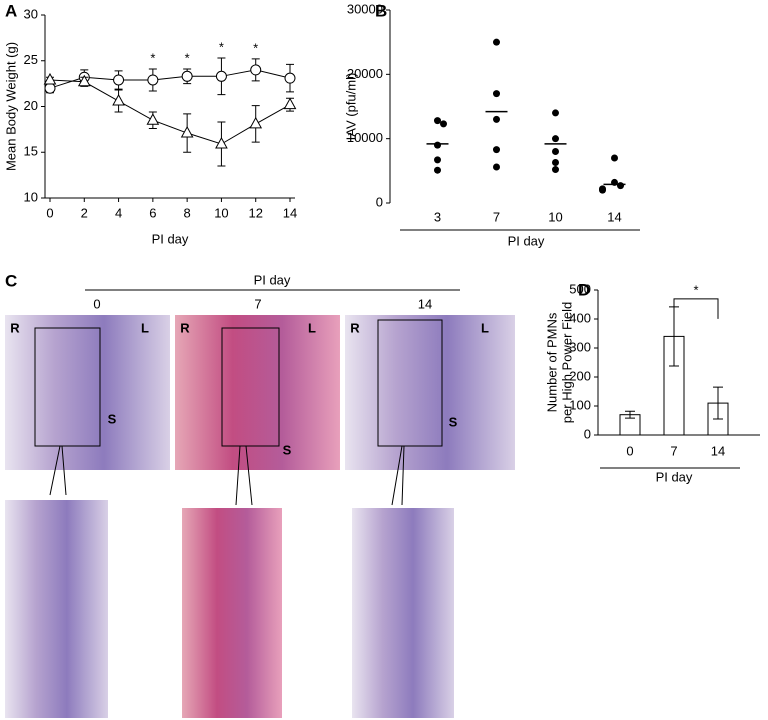 The width and height of the screenshot is (768, 720). What do you see at coordinates (381, 10) in the screenshot?
I see `panel-label: B` at bounding box center [381, 10].